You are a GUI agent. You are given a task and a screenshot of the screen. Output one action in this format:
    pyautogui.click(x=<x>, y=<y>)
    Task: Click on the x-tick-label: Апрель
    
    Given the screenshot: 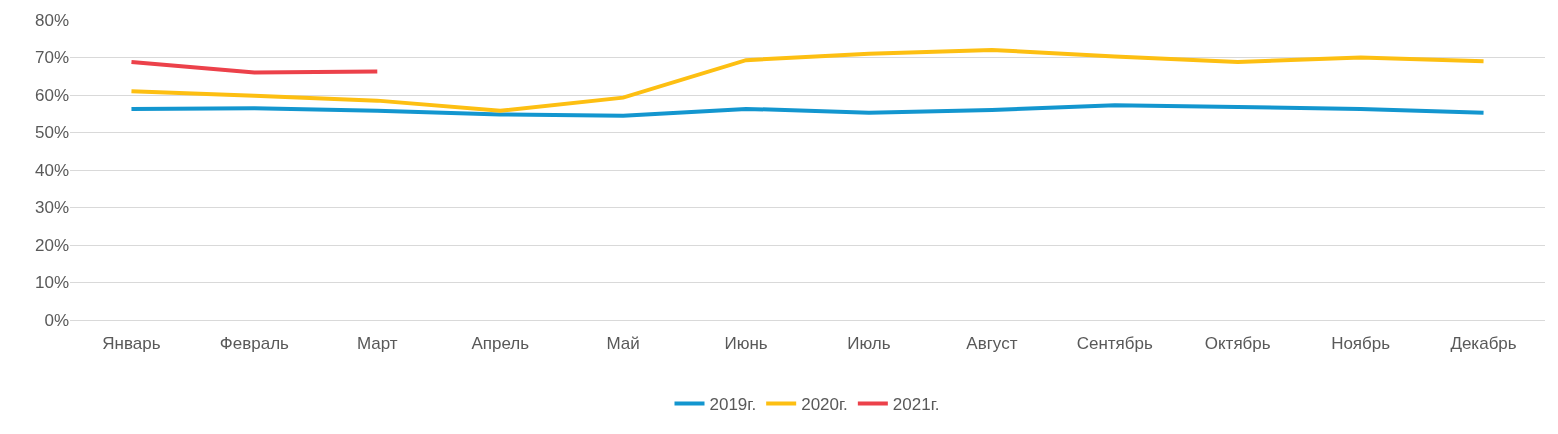 What is the action you would take?
    pyautogui.click(x=500, y=344)
    